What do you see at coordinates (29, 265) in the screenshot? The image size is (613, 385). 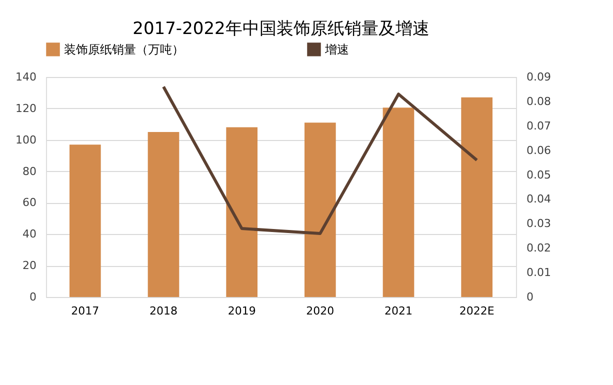 I see `y-tick-label: 20` at bounding box center [29, 265].